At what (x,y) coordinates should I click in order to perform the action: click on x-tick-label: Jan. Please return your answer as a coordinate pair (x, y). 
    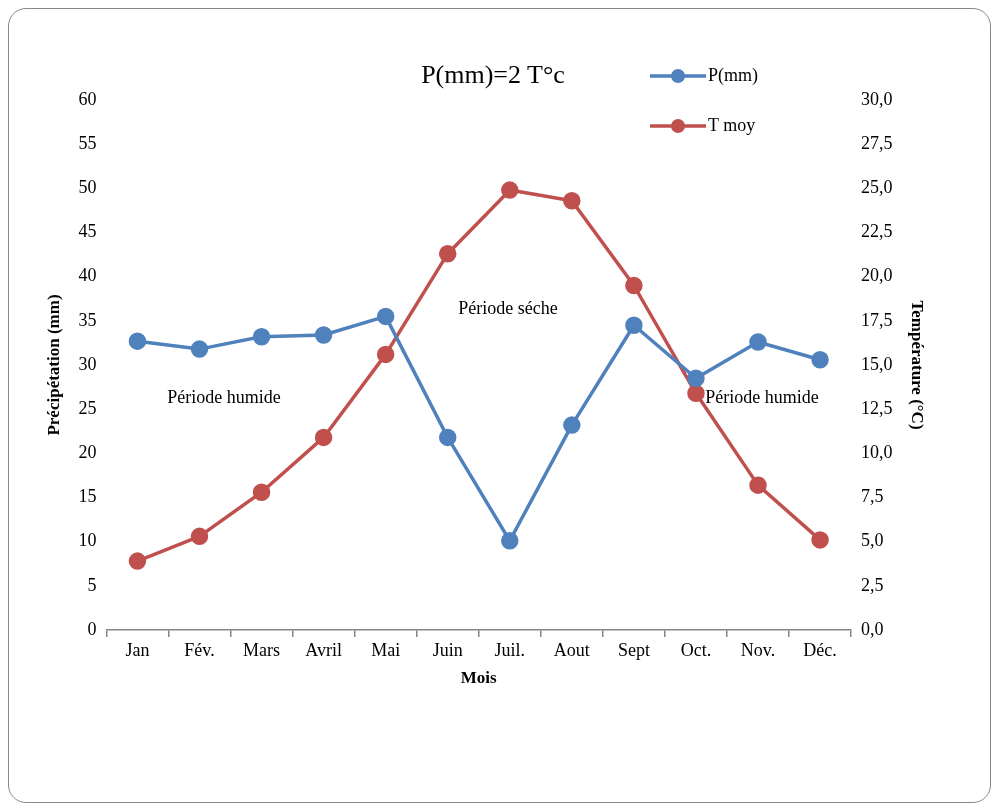
    Looking at the image, I should click on (137, 649).